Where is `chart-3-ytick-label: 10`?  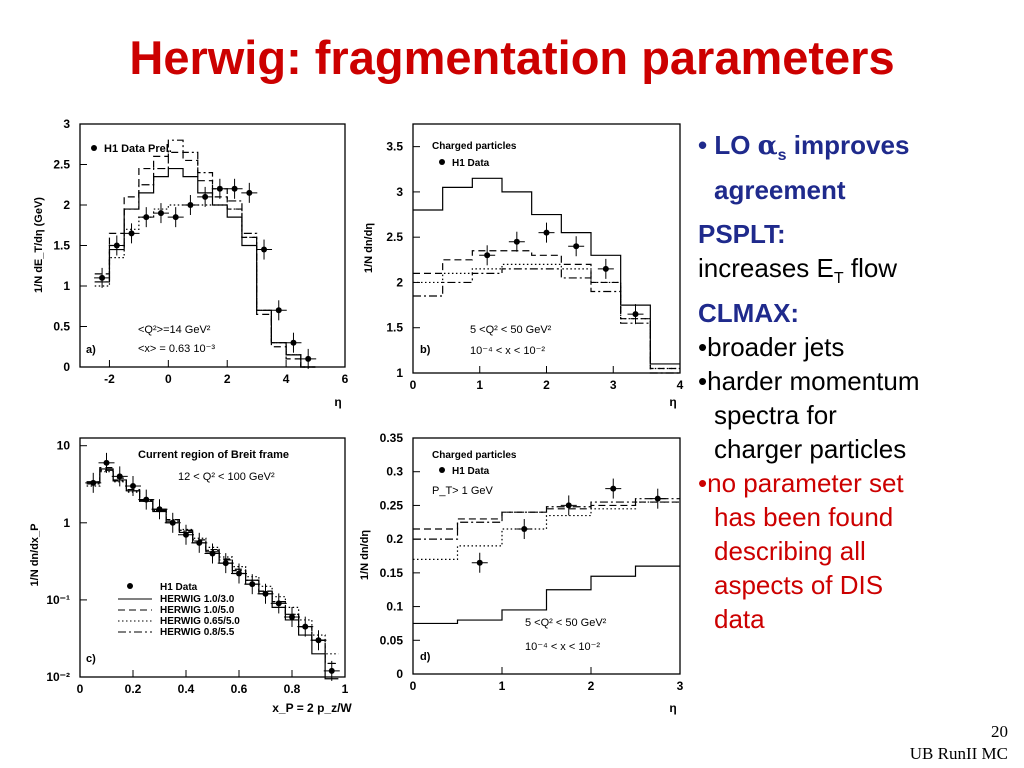
chart-3-ytick-label: 10 is located at coordinates (64, 446).